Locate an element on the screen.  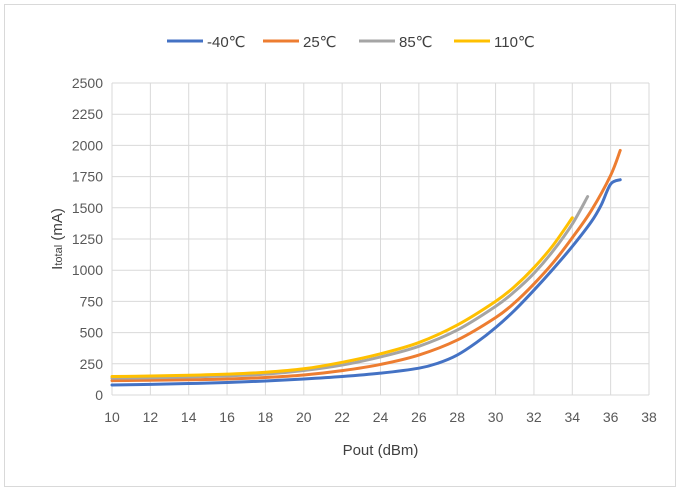
x-tick-label: 38 is located at coordinates (649, 417).